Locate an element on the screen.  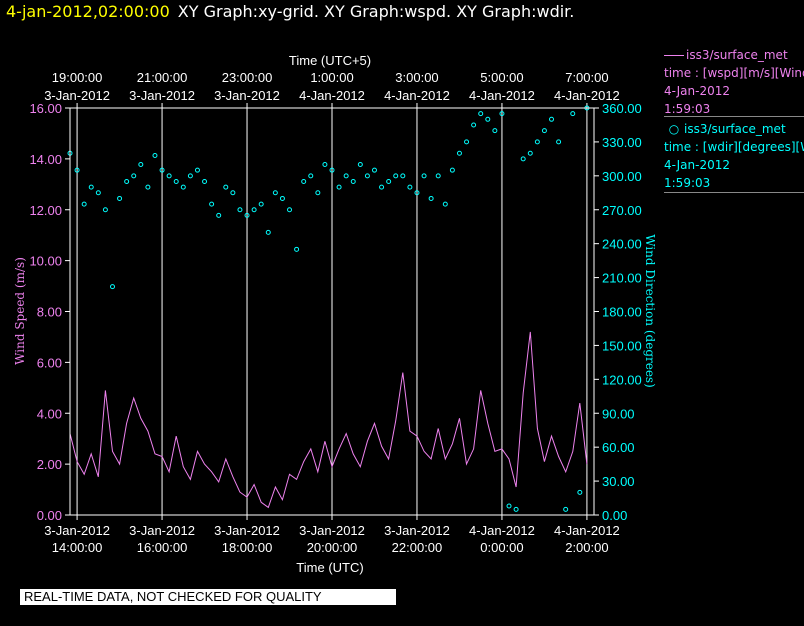
y-right-tick-label: 0.00 is located at coordinates (614, 515).